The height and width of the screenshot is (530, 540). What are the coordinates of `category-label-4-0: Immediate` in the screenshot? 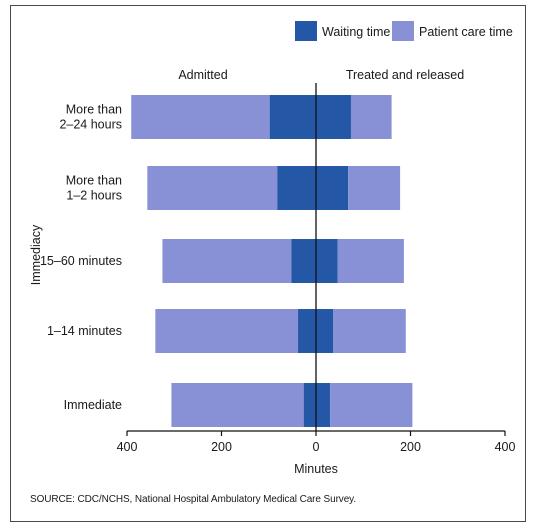 It's located at (93, 405).